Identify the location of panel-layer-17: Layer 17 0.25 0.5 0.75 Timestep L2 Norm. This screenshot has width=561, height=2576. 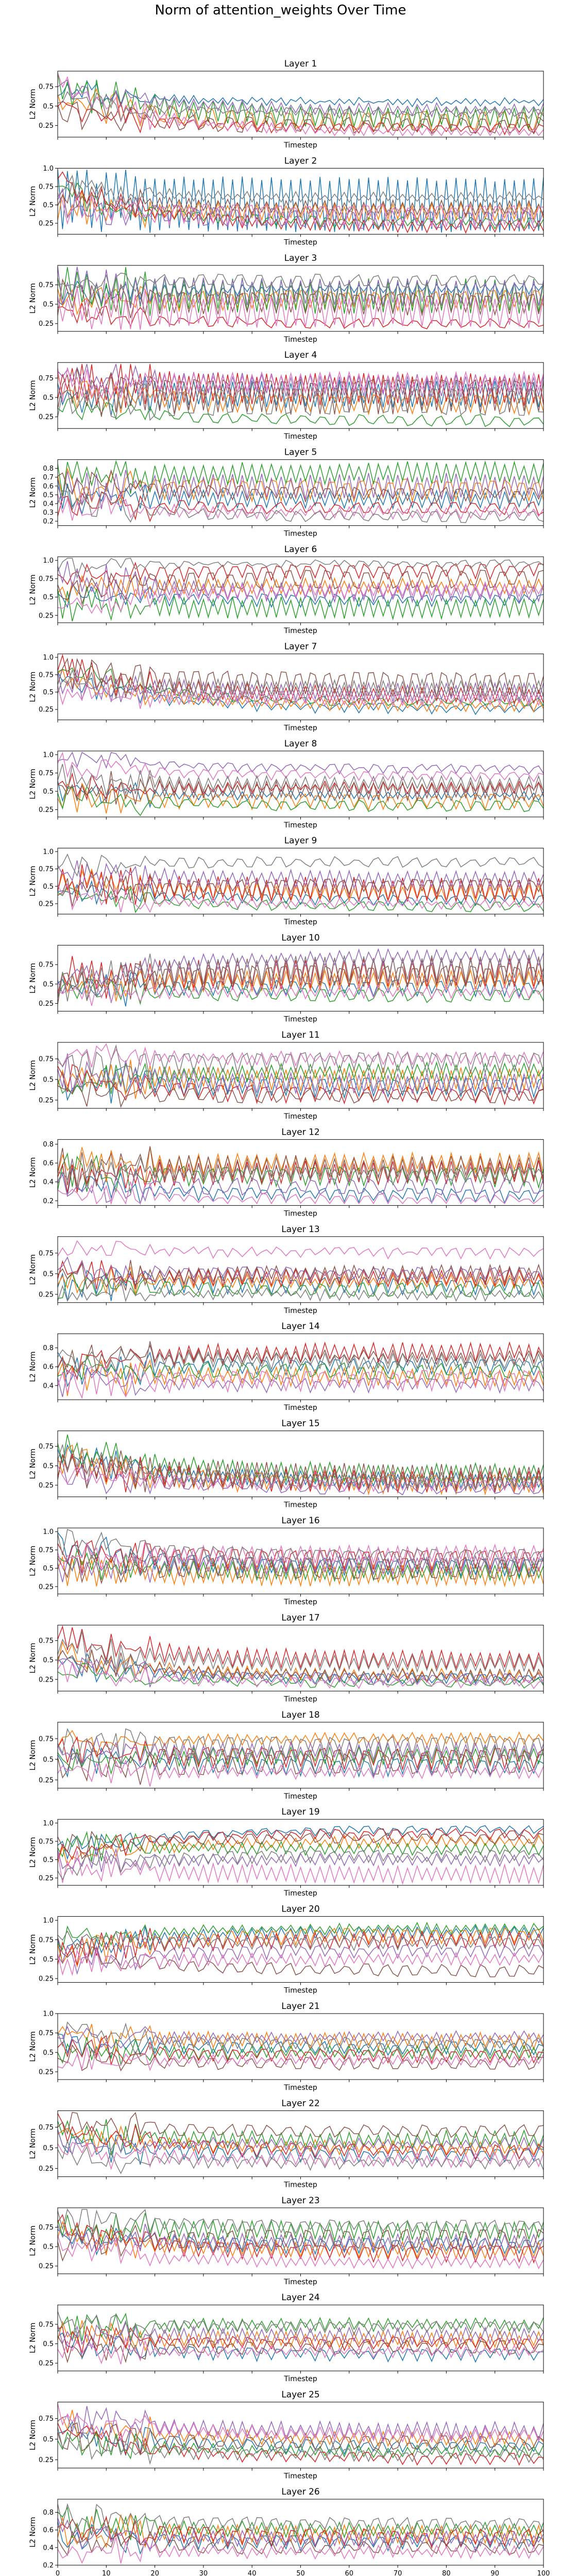
(286, 1658).